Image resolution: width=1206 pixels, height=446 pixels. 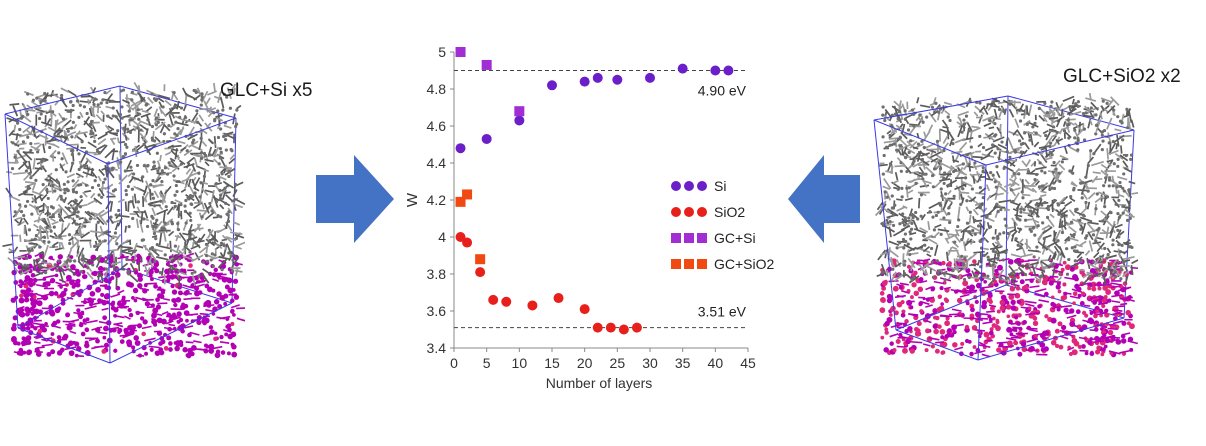 I want to click on right-structure-image, so click(x=1005, y=227).